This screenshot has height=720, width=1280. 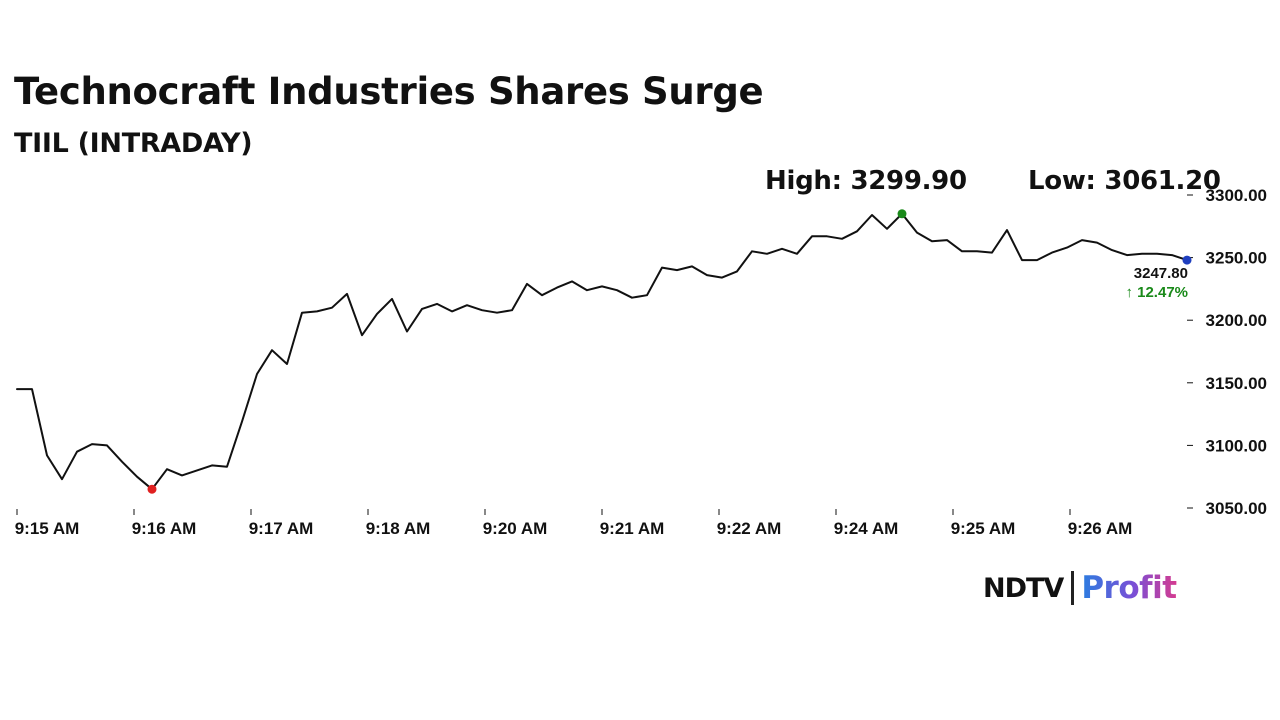 I want to click on page-title: Technocraft Industries Shares Surge, so click(x=389, y=91).